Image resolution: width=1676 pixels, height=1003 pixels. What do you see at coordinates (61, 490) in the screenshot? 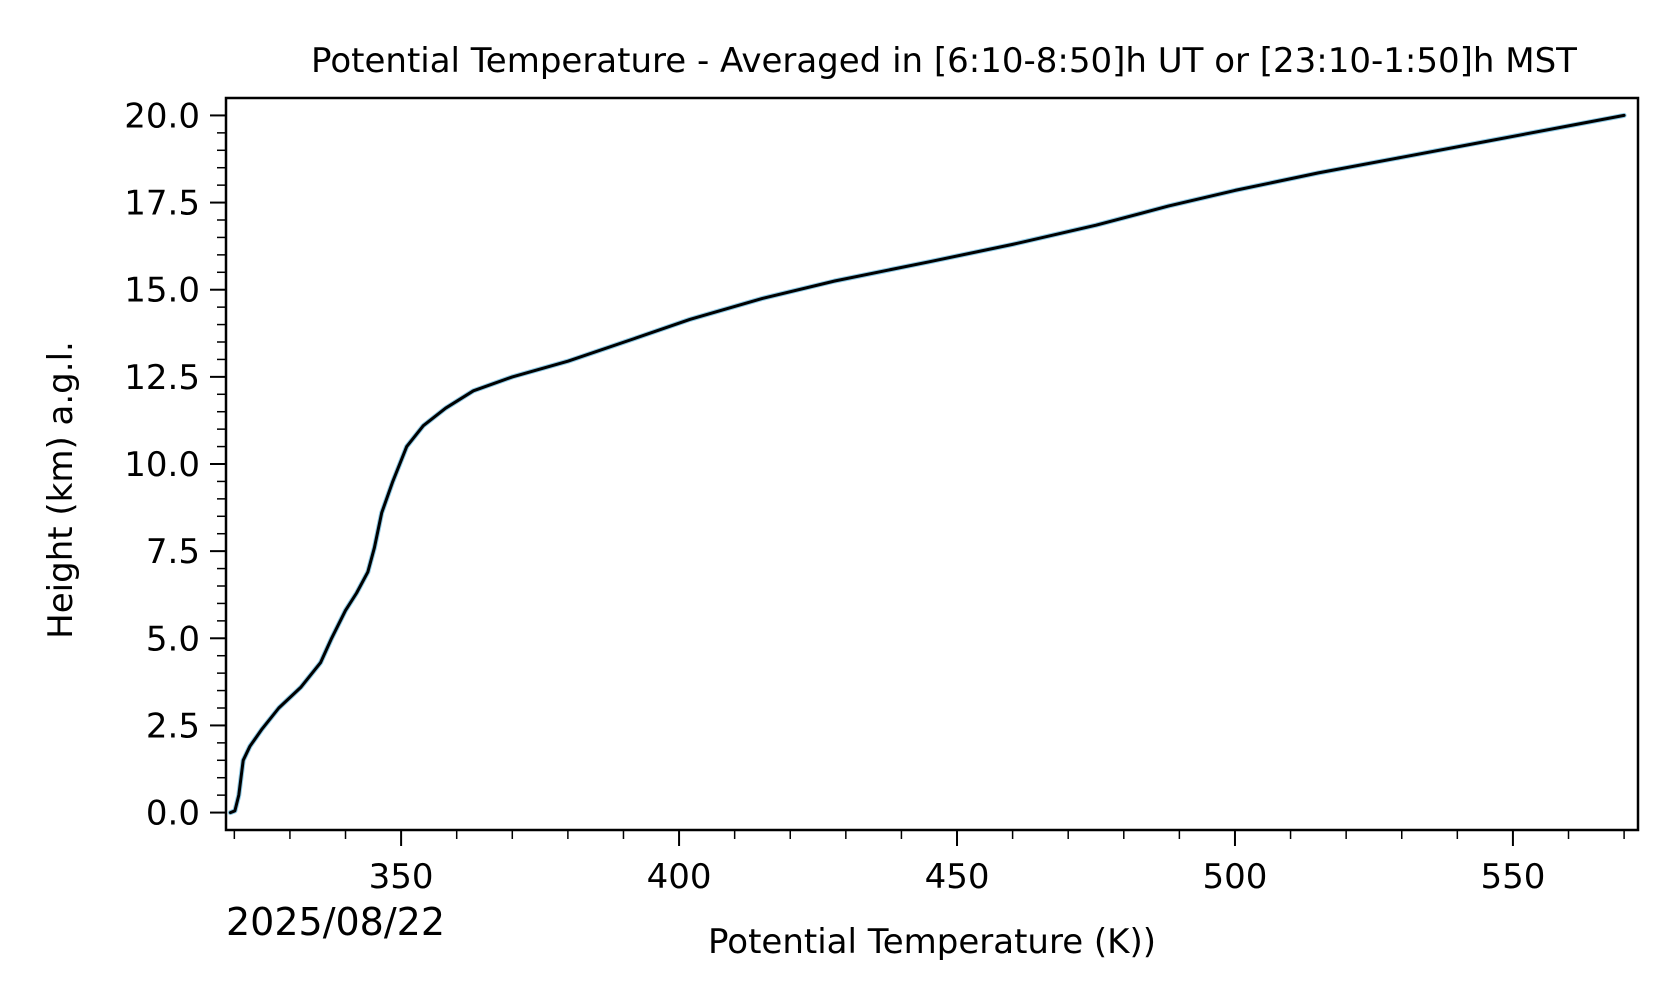
I see `y-axis-label: Height (km) a.g.l.` at bounding box center [61, 490].